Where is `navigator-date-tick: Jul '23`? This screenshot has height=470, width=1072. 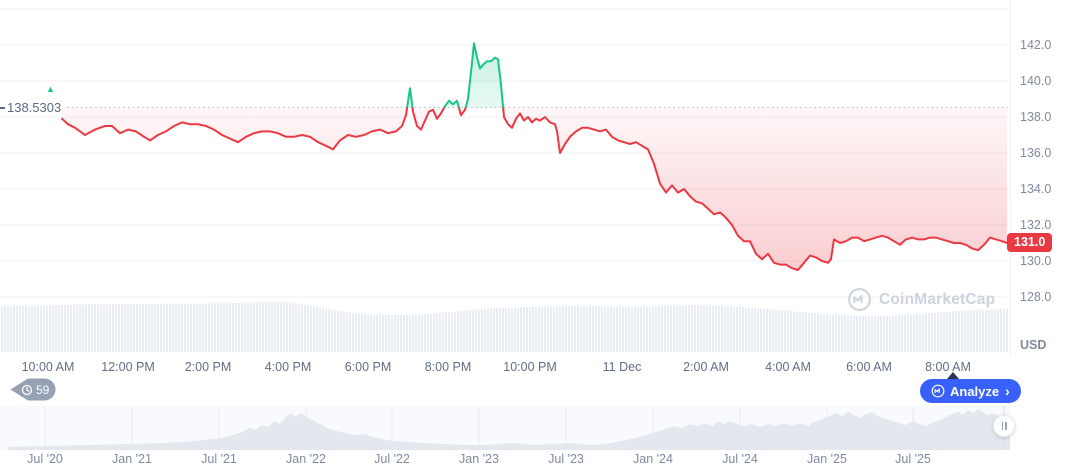 navigator-date-tick: Jul '23 is located at coordinates (566, 459).